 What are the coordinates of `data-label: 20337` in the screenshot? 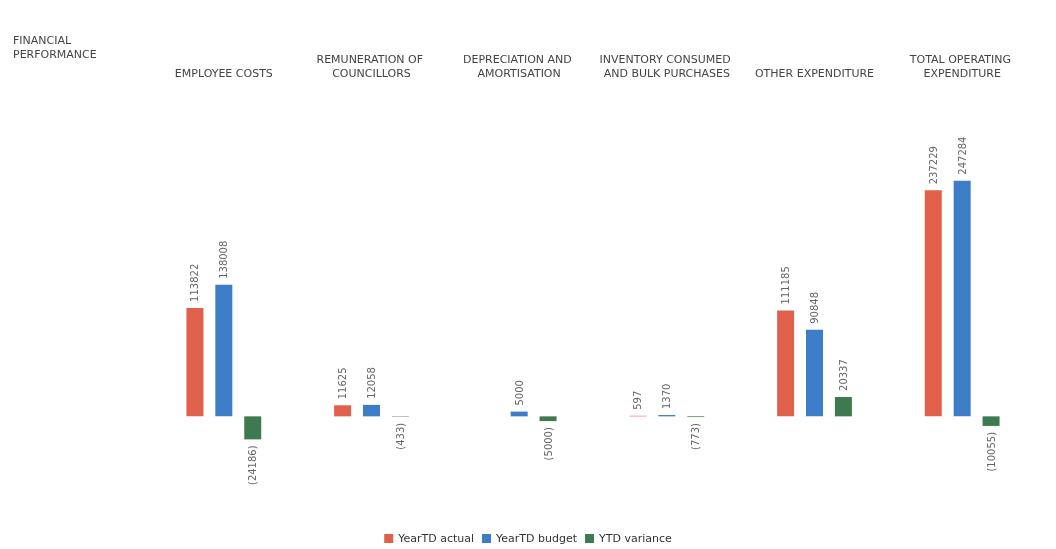 It's located at (843, 375).